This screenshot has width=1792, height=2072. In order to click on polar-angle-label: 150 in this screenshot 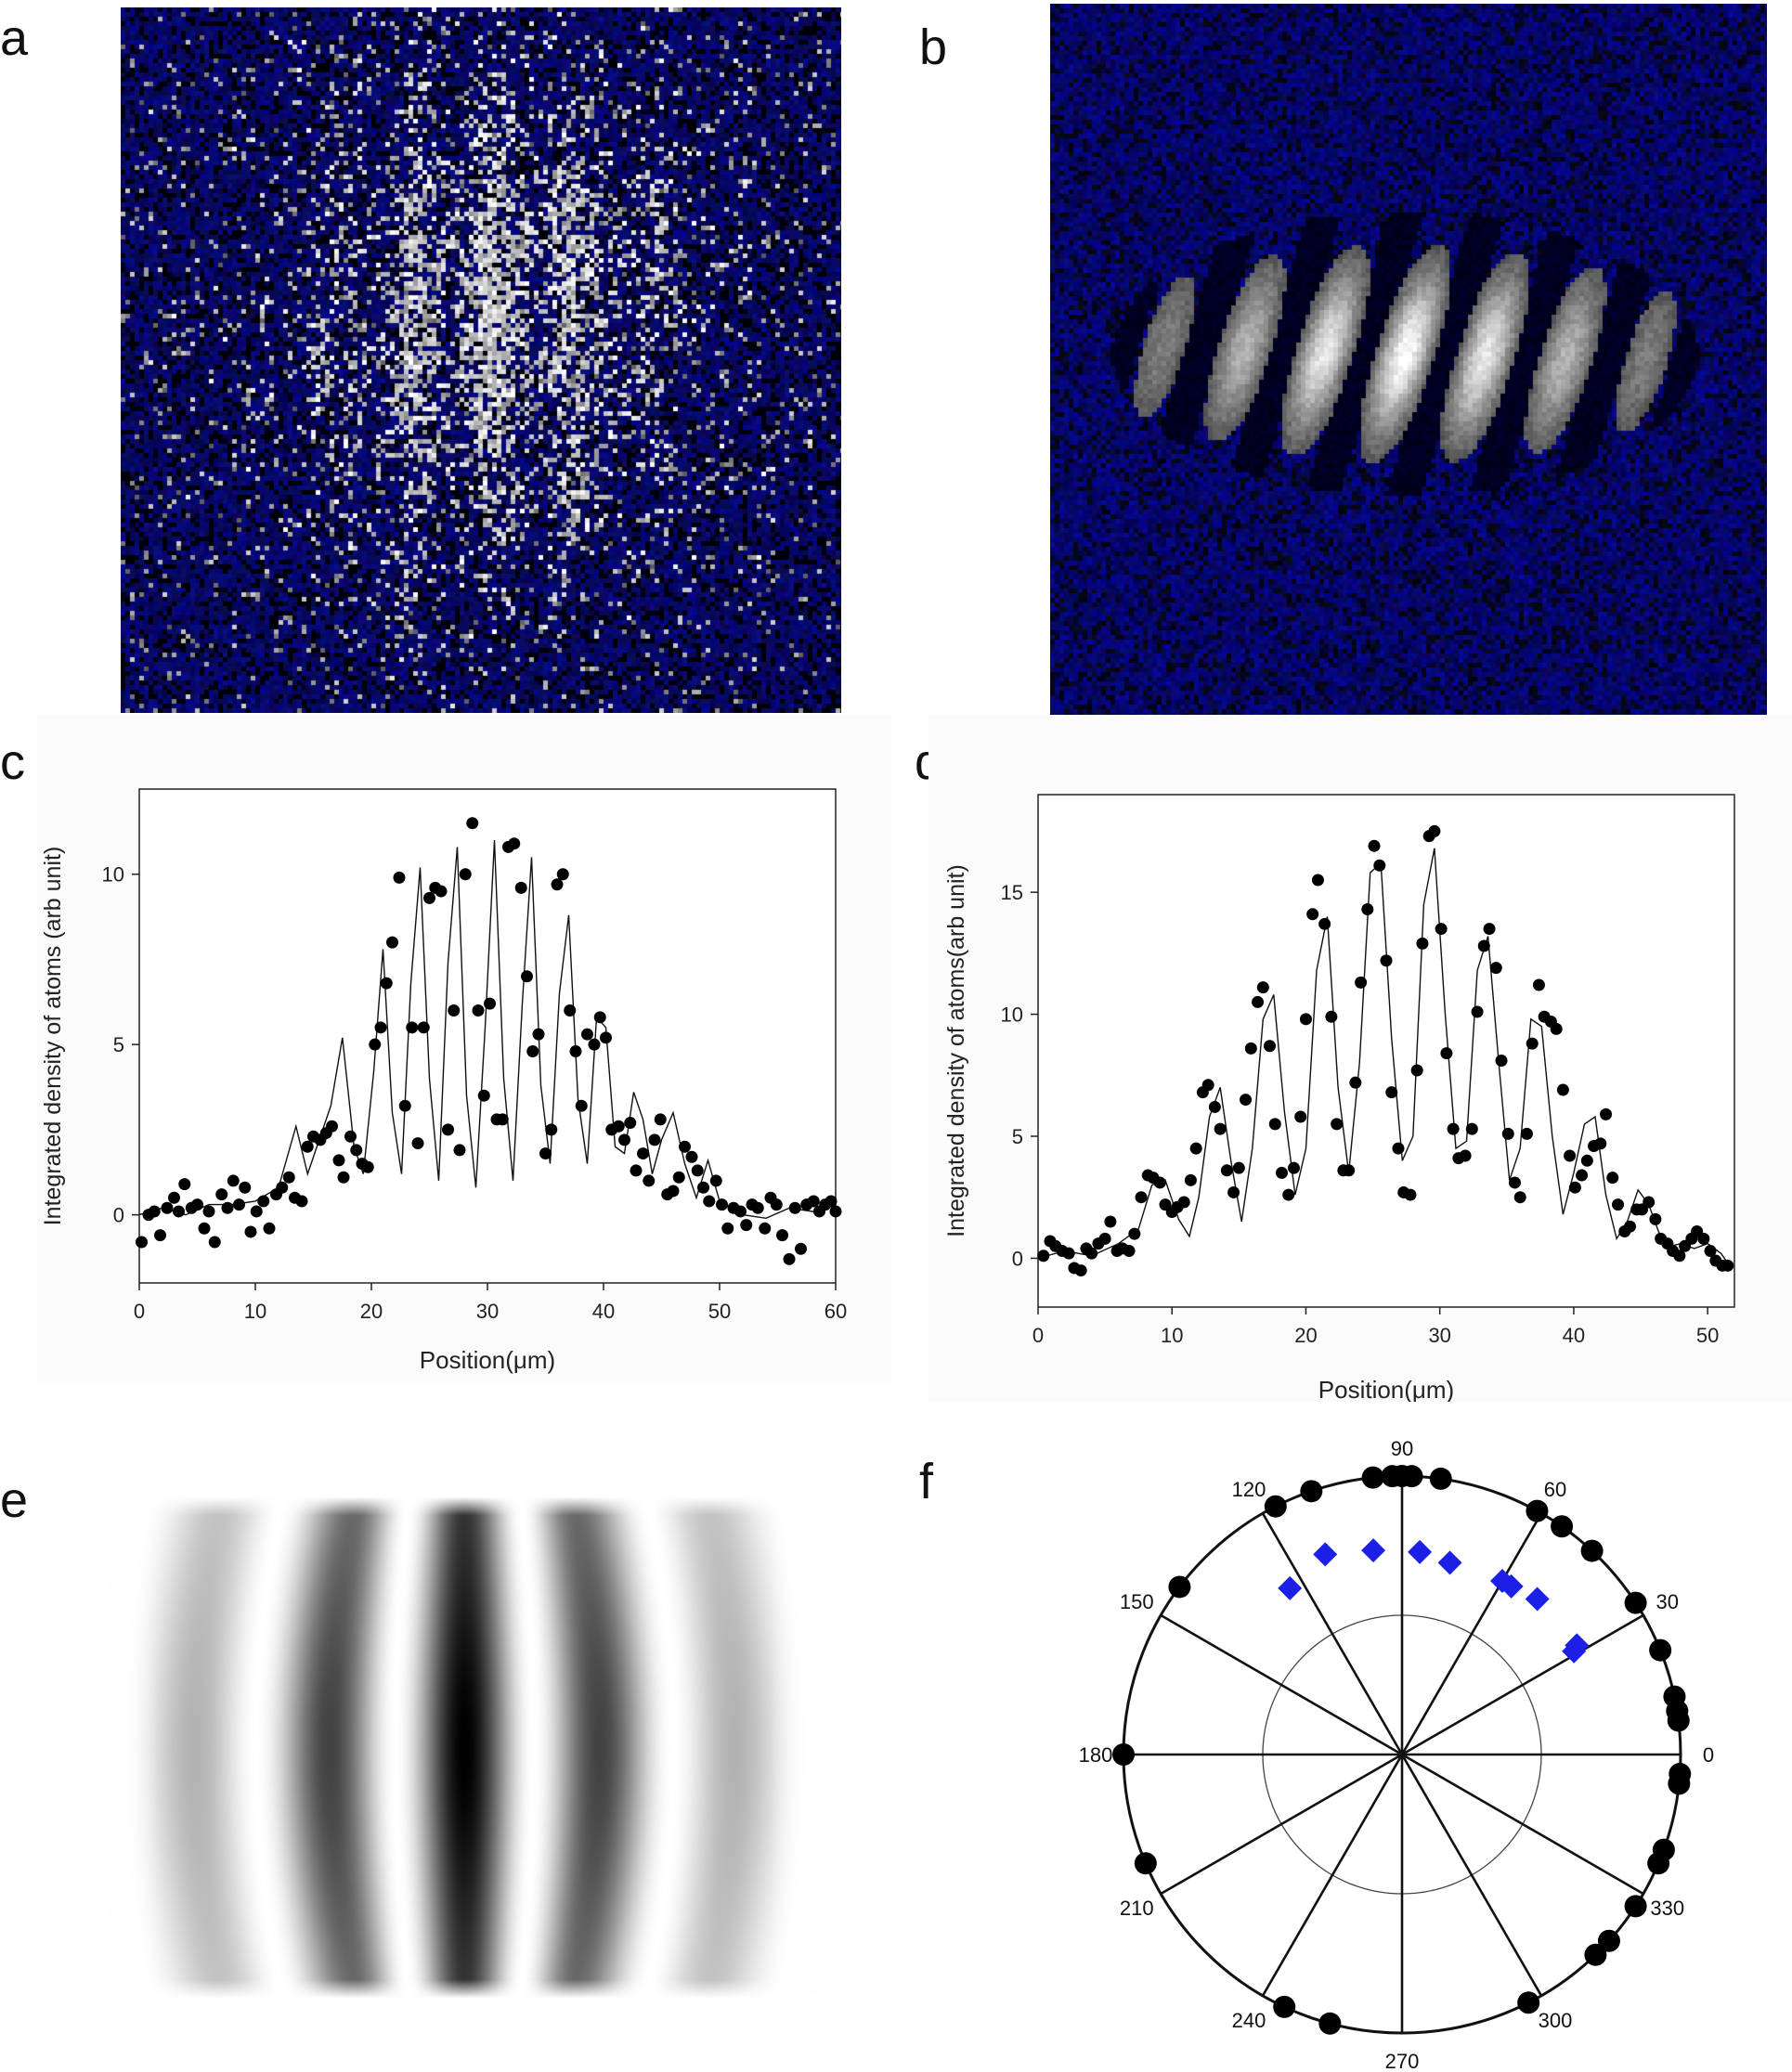, I will do `click(1137, 1601)`.